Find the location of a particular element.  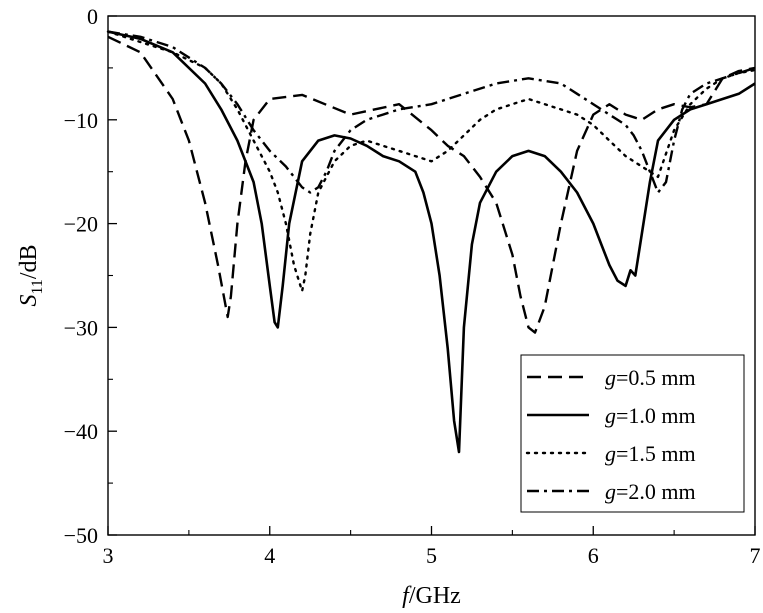

x-axis-label: f/GHz is located at coordinates (431, 596).